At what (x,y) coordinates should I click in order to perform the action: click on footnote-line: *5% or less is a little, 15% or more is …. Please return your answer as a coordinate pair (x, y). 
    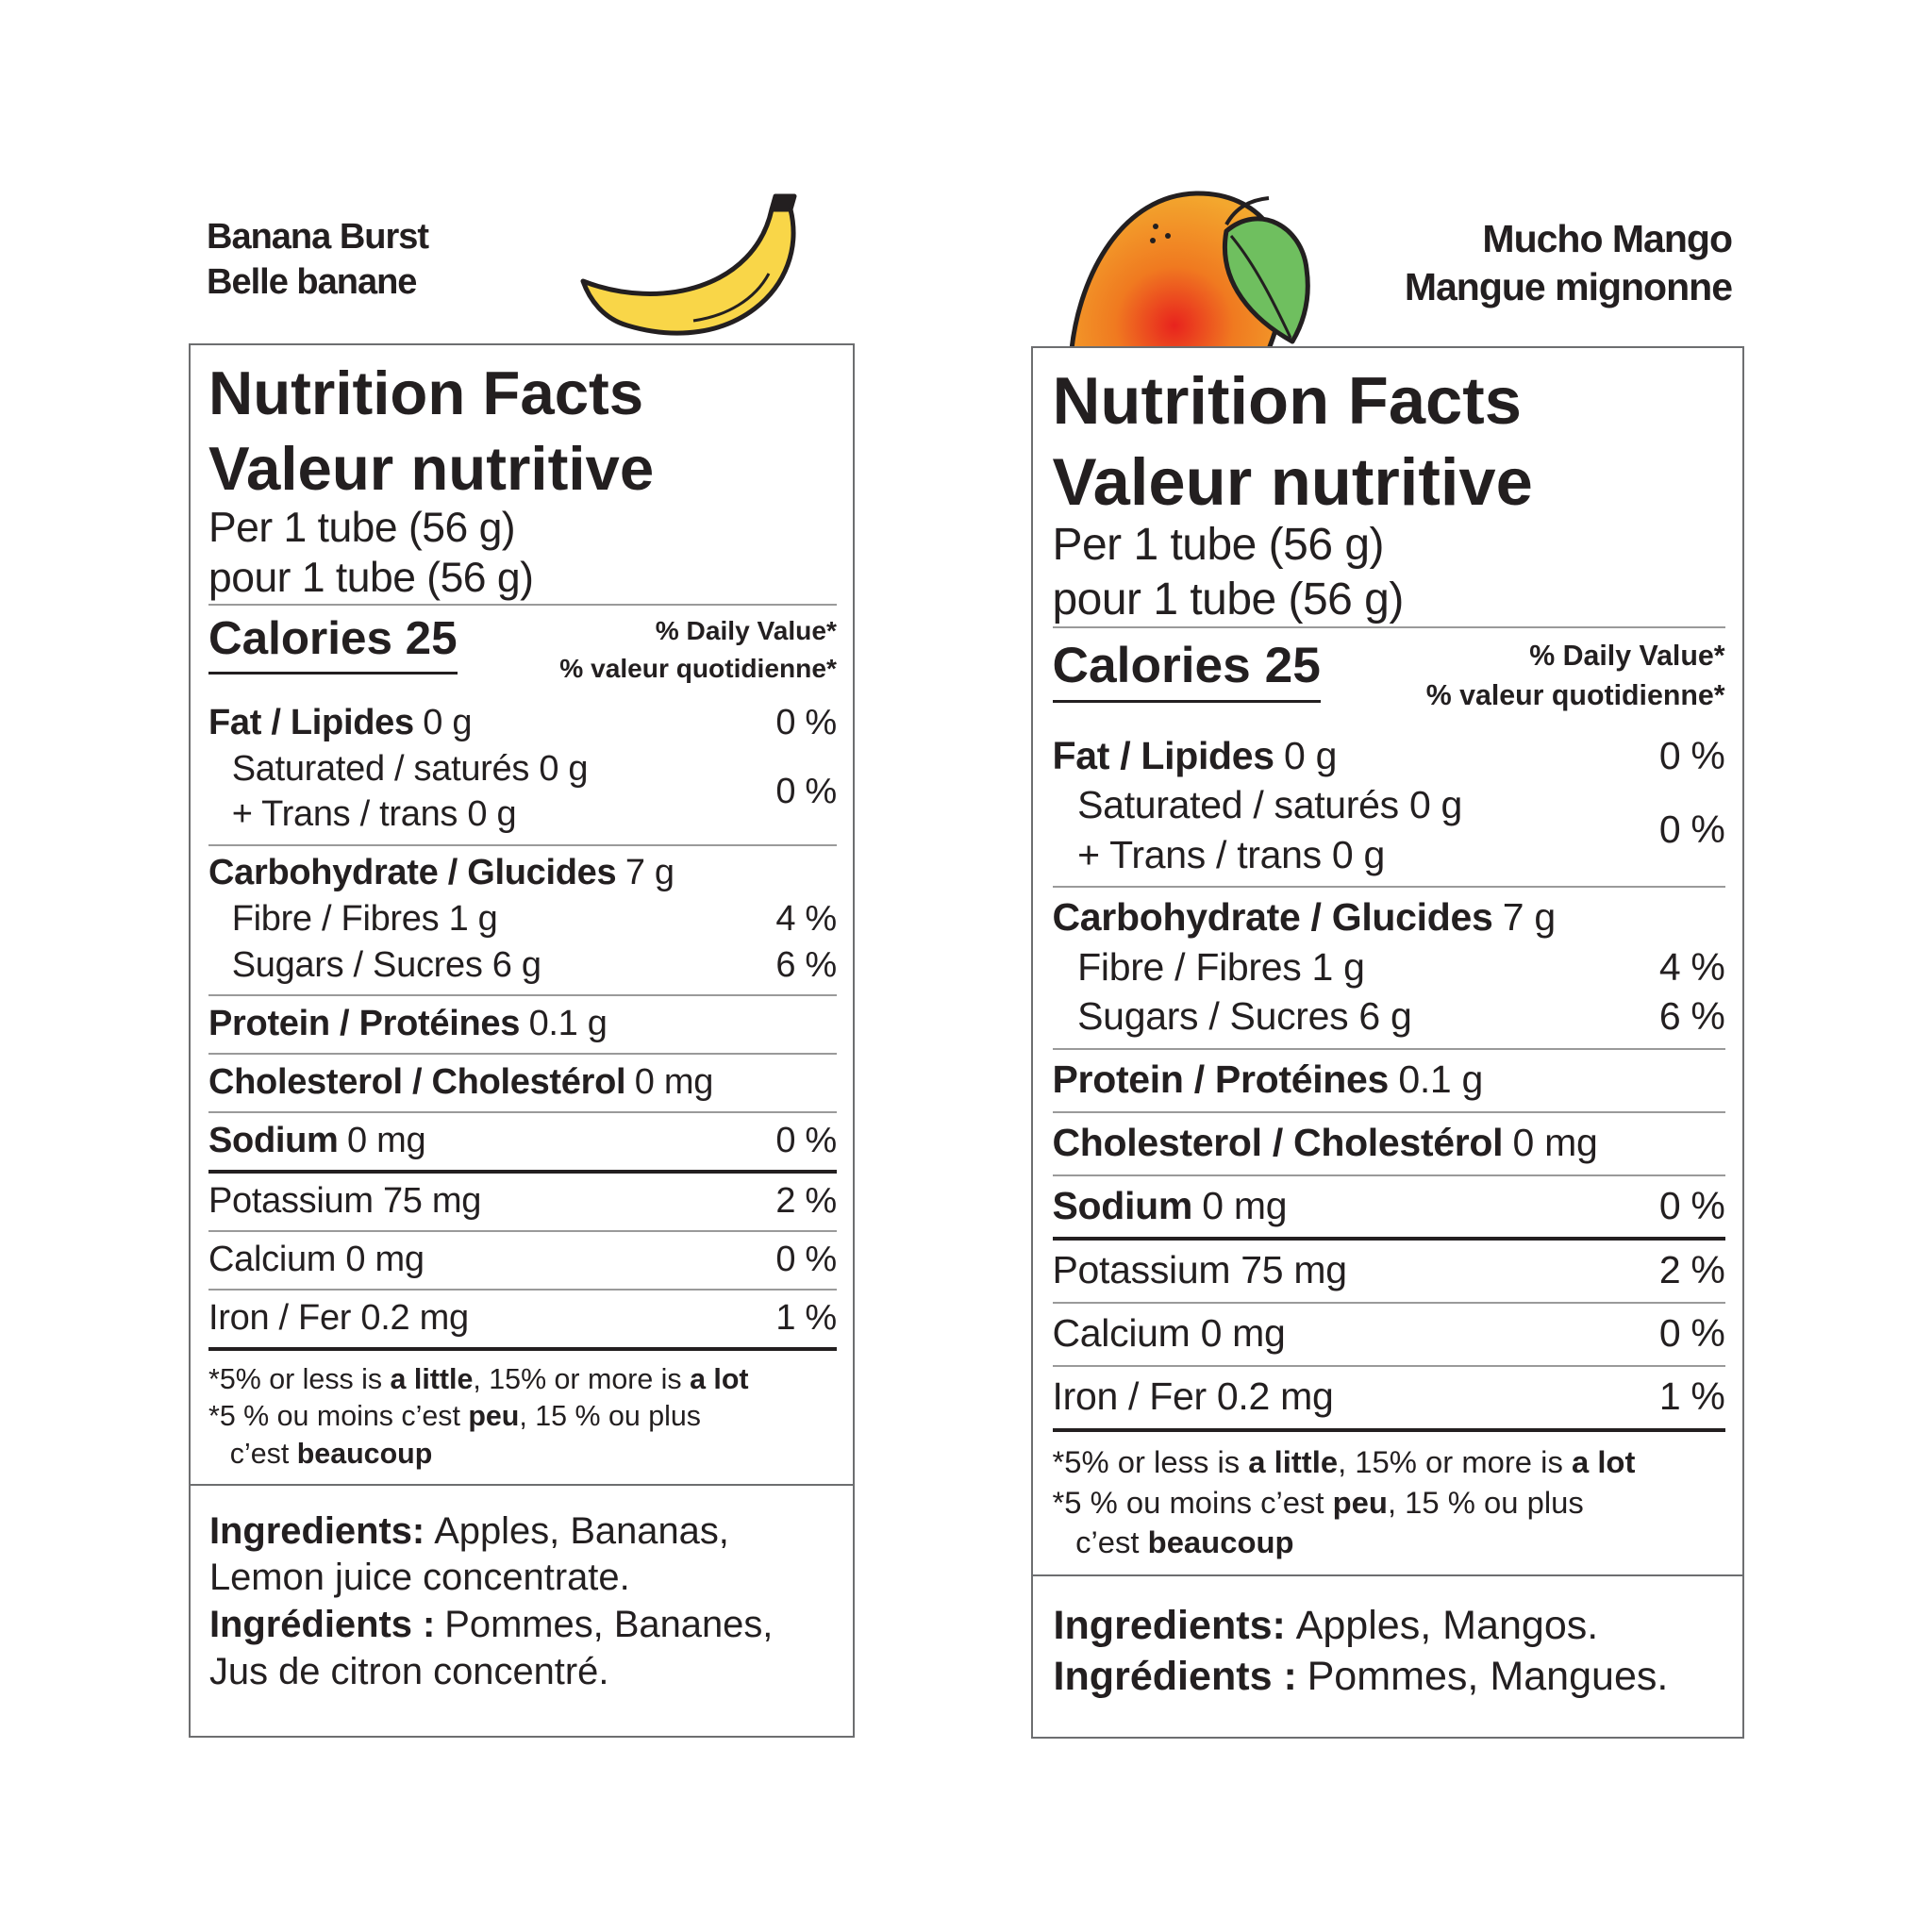
    Looking at the image, I should click on (523, 1380).